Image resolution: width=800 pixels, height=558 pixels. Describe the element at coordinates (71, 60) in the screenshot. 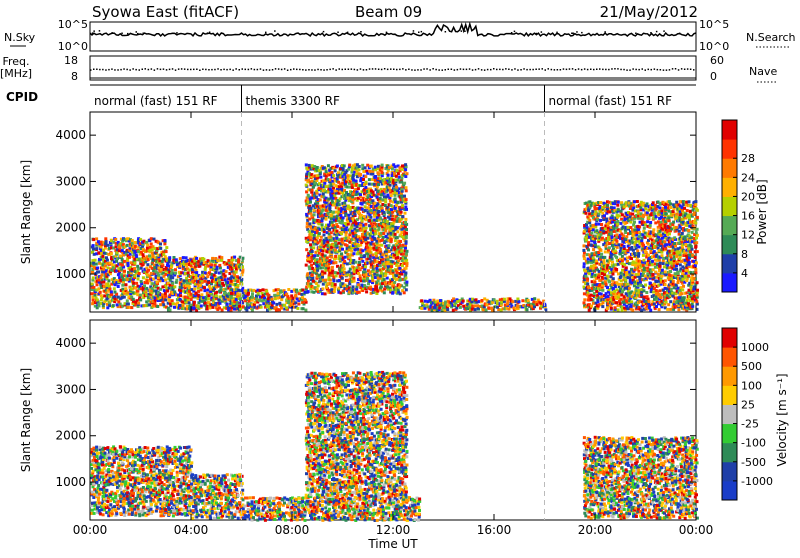

I see `freq-tick-top: 18` at that location.